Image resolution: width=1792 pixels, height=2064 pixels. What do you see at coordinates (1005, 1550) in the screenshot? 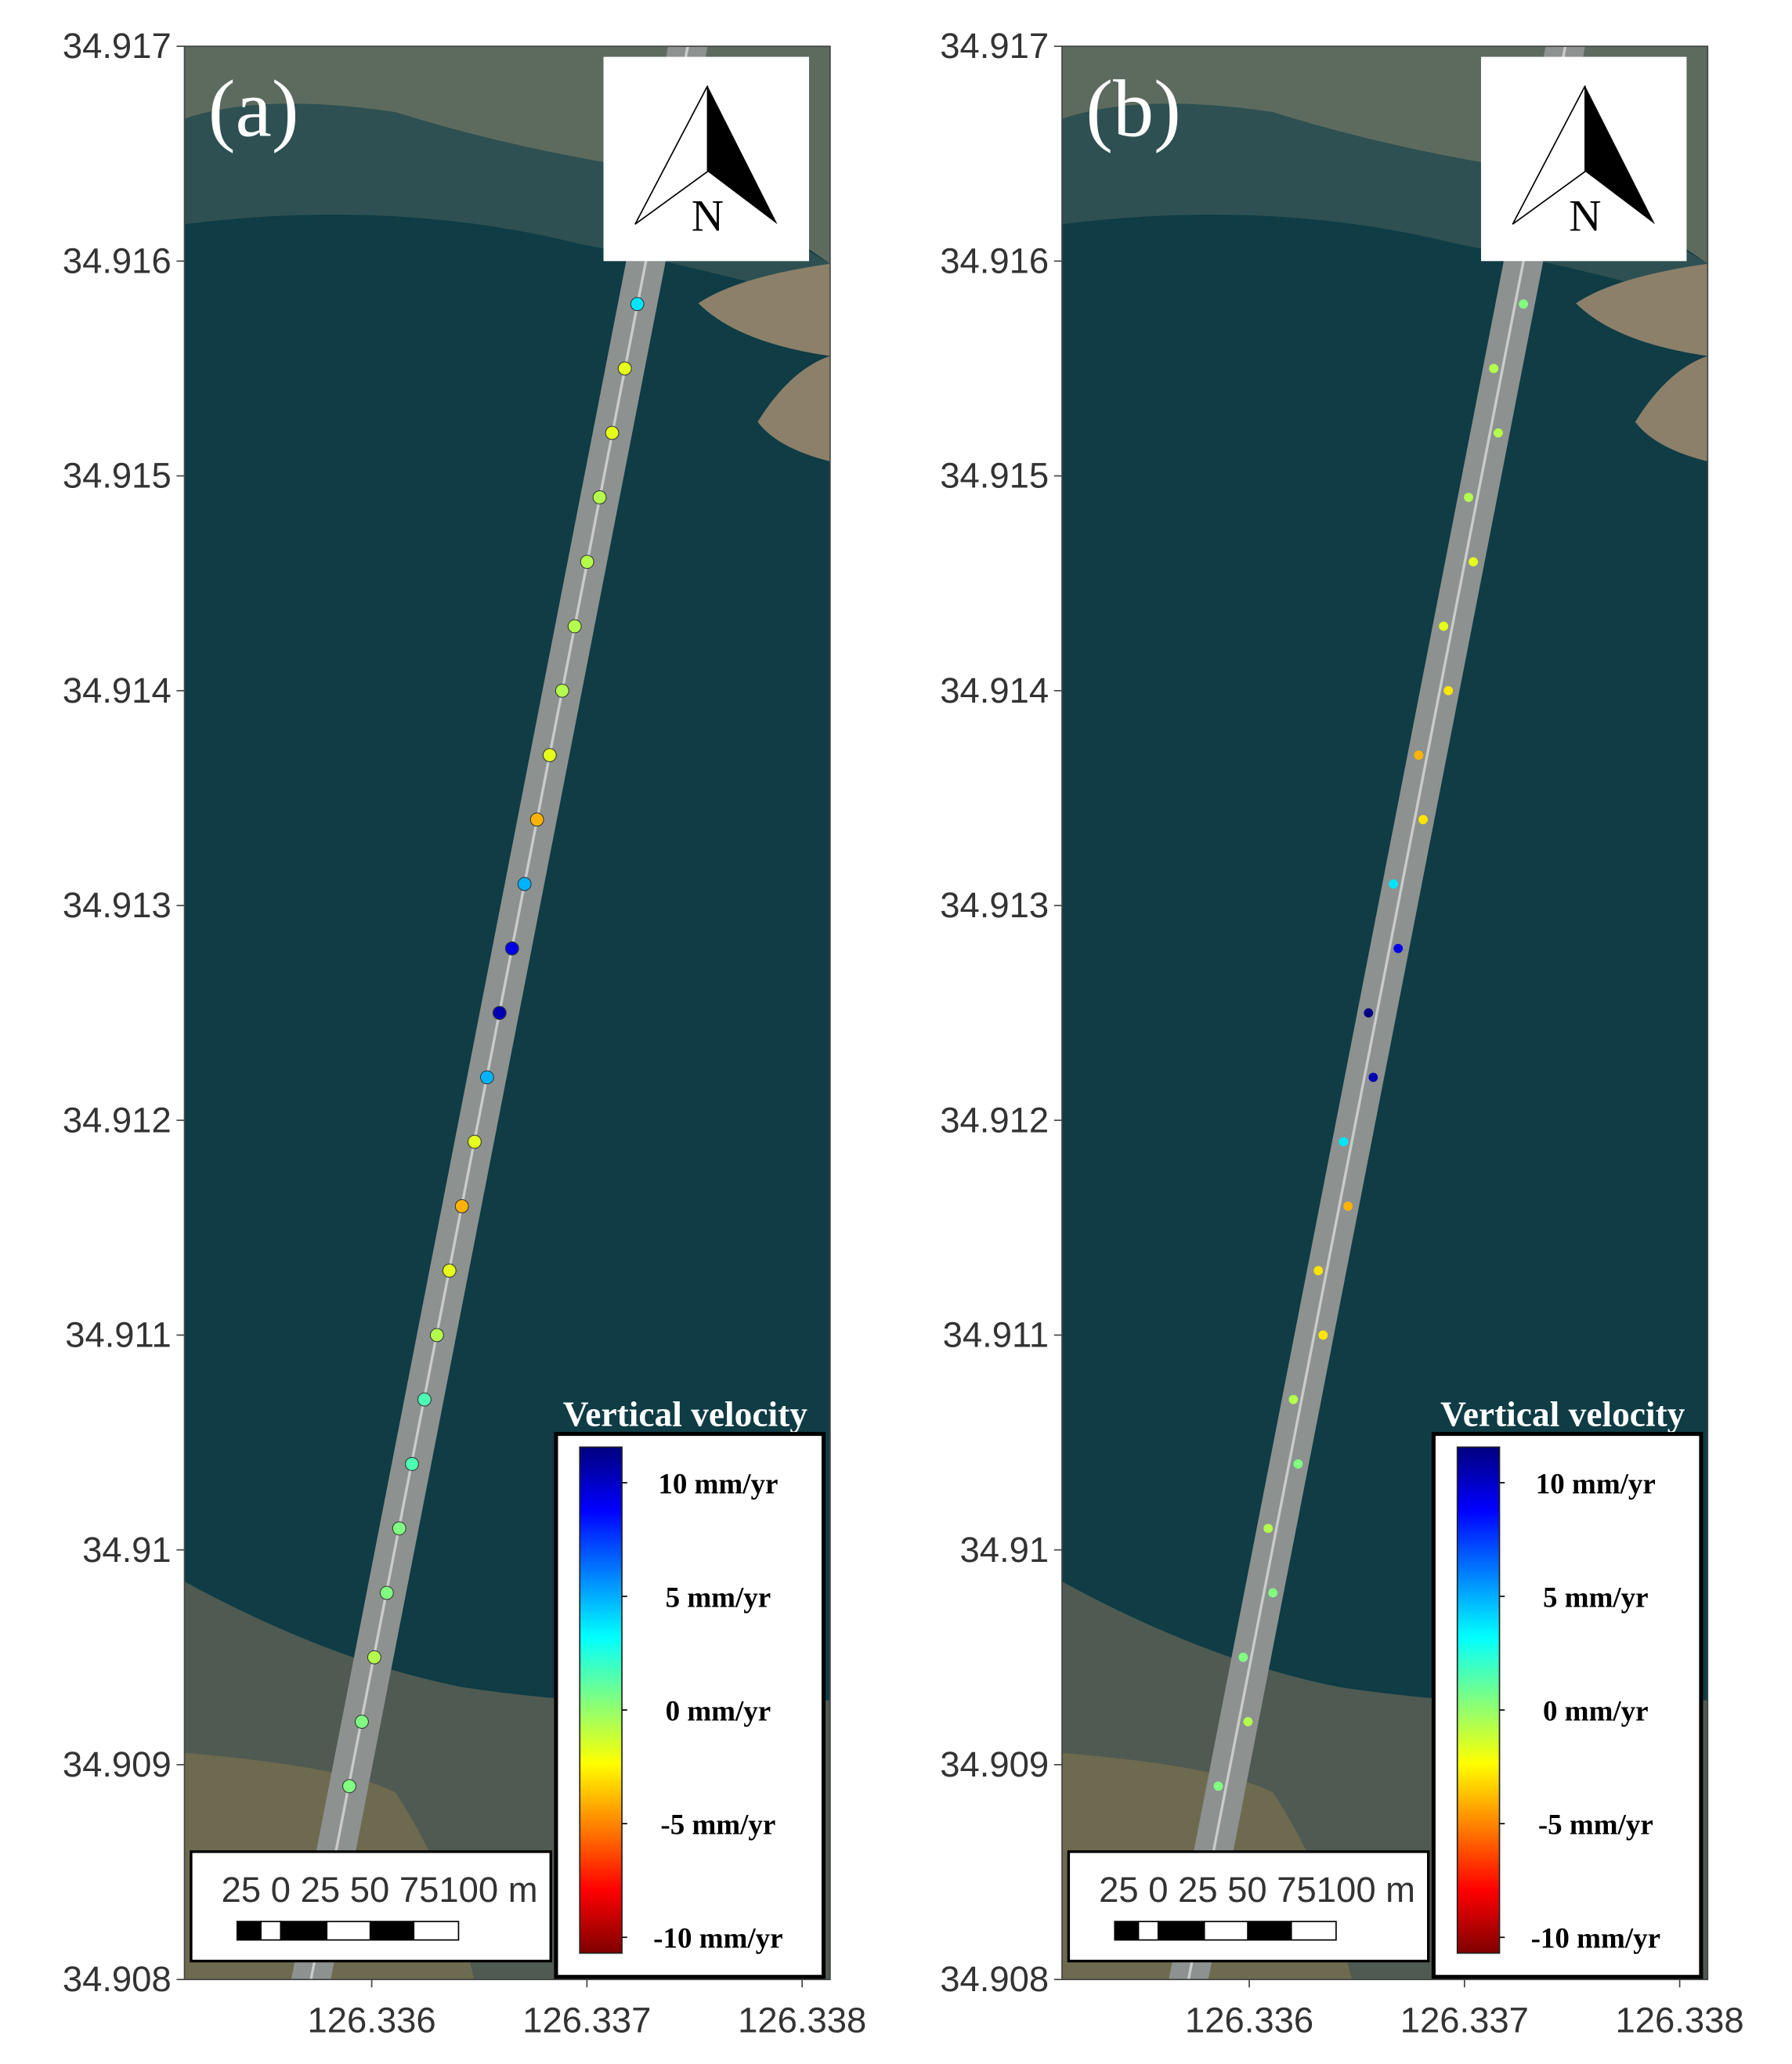
I see `y-tick-label: 34.91` at bounding box center [1005, 1550].